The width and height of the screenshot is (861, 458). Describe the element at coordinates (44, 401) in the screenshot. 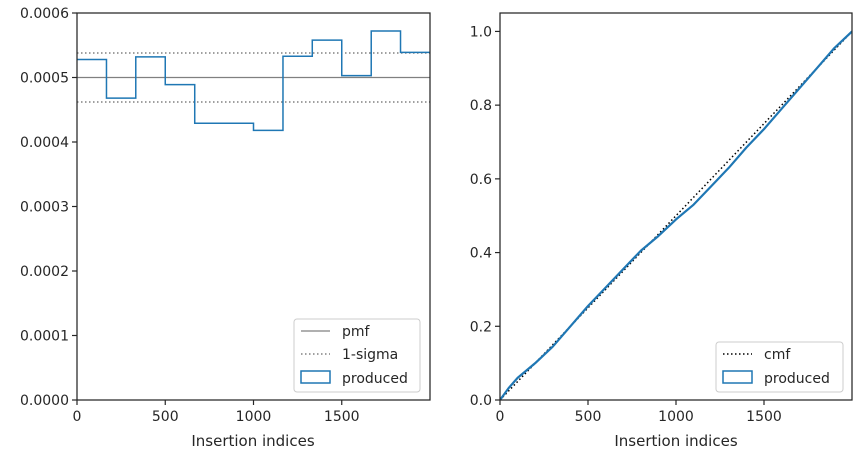

I see `left-y-tick-label: 0.0000` at that location.